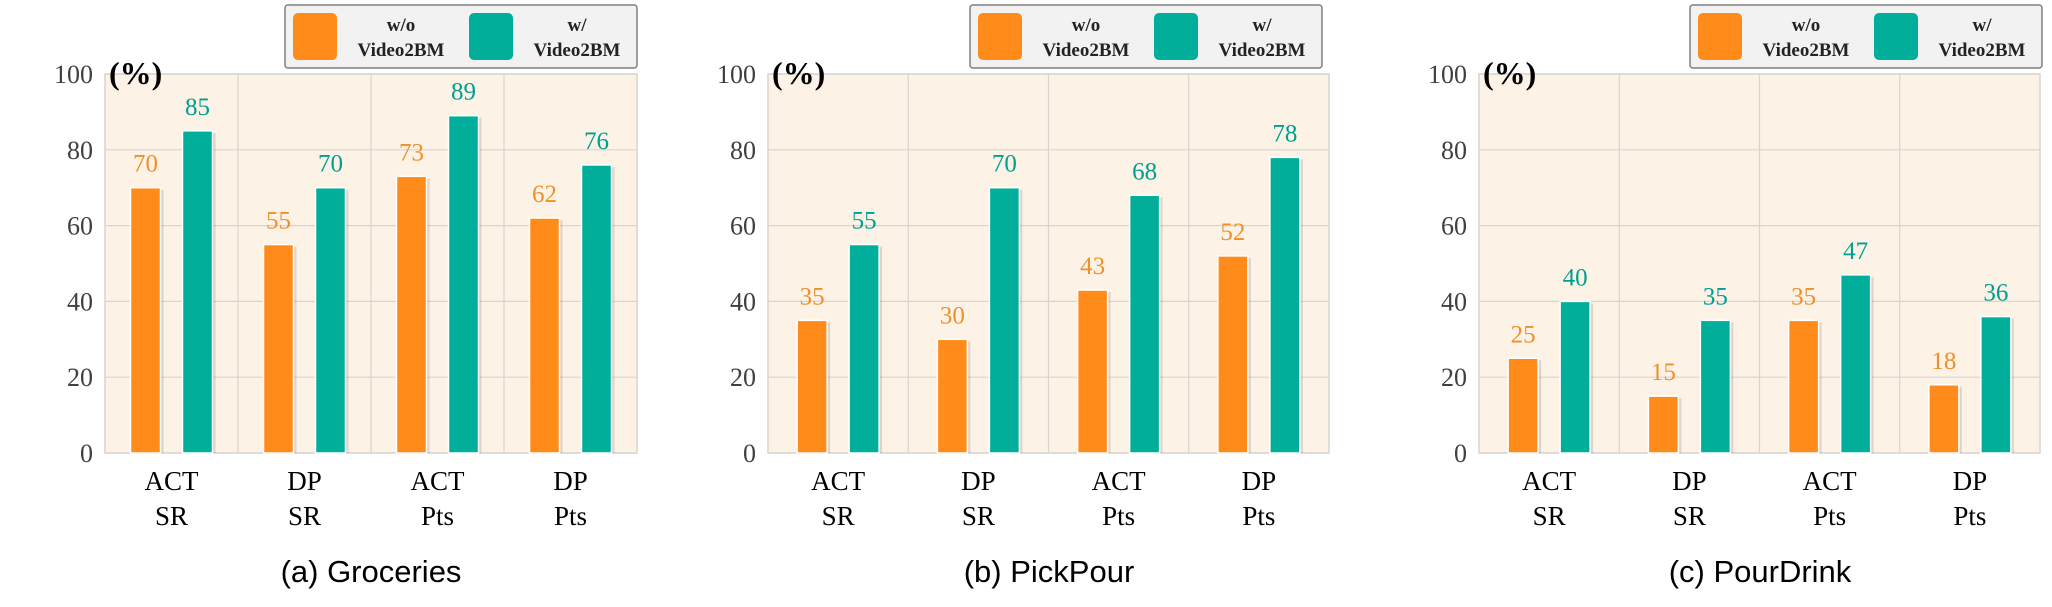 Image resolution: width=2052 pixels, height=607 pixels. Describe the element at coordinates (1575, 277) in the screenshot. I see `data-label: 40` at that location.